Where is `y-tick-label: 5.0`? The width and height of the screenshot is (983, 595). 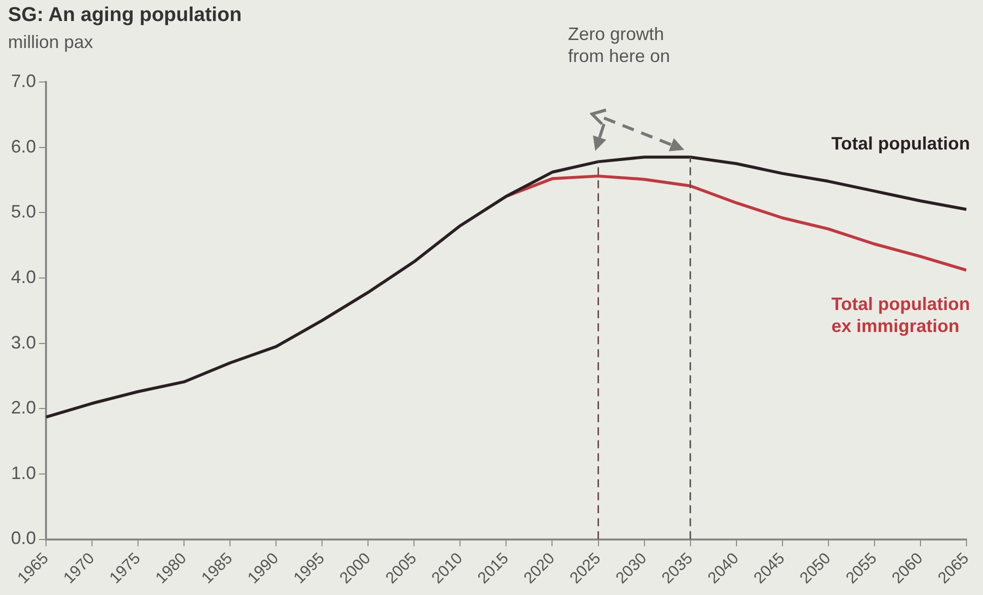
y-tick-label: 5.0 is located at coordinates (23, 212).